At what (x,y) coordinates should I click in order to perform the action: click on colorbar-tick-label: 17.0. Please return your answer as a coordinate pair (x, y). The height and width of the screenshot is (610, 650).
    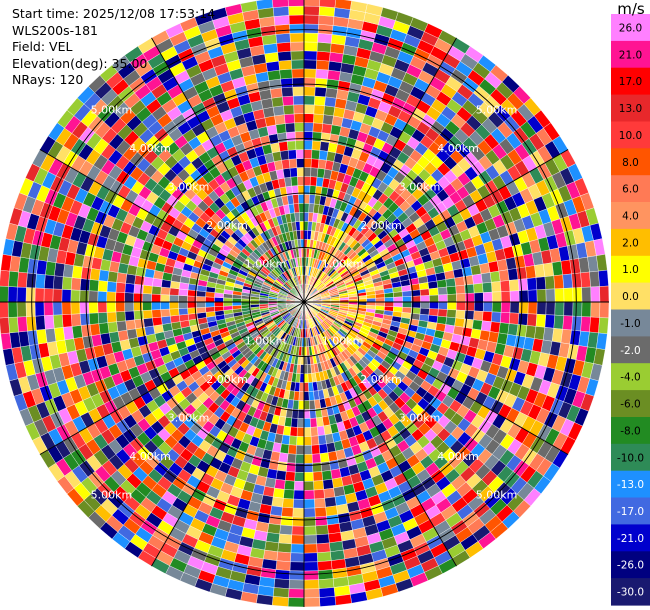
    Looking at the image, I should click on (630, 82).